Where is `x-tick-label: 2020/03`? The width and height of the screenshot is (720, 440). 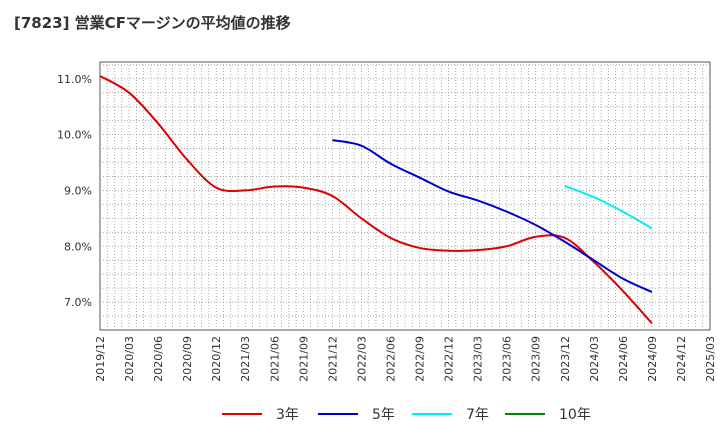 x-tick-label: 2020/03 is located at coordinates (129, 359).